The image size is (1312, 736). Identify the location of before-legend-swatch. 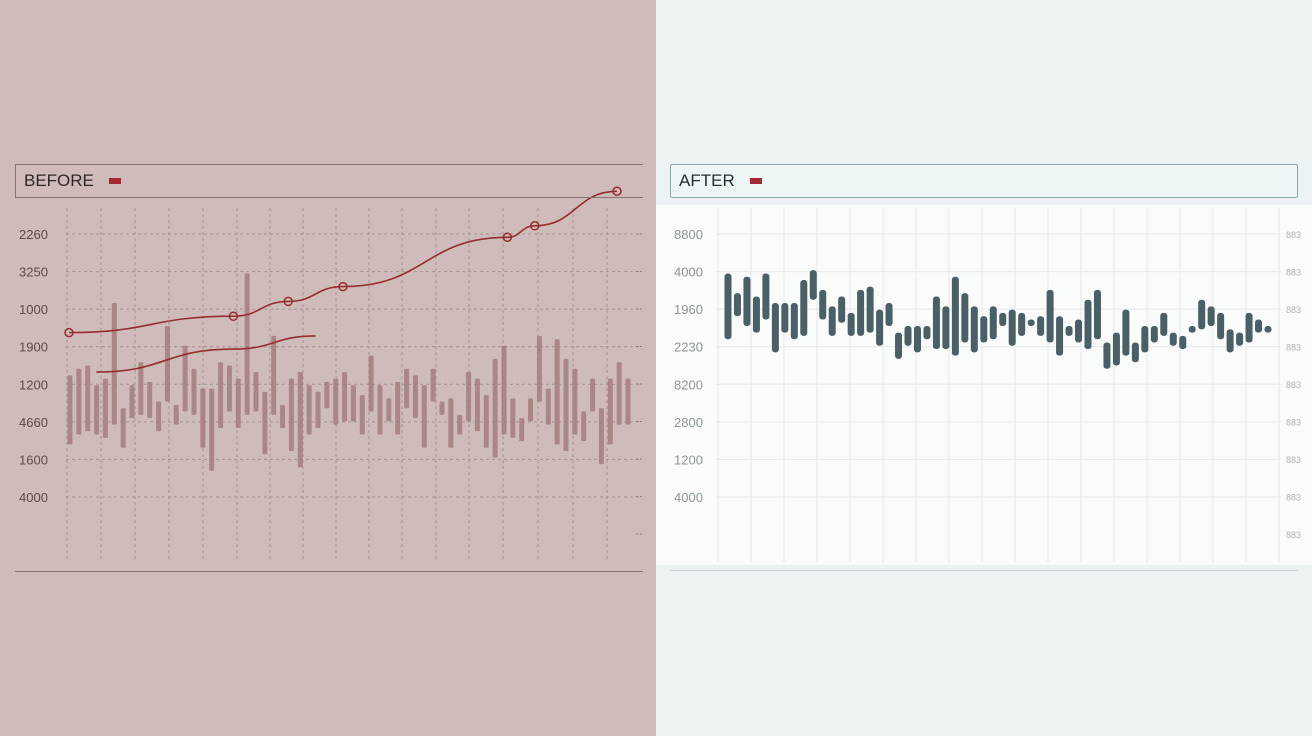
(114, 181).